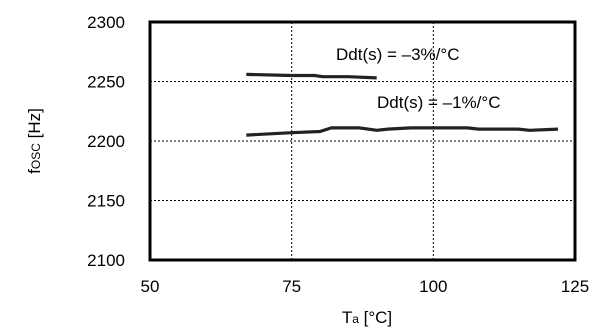  I want to click on annotation-series-1: Ddt(s) = –3%/°C, so click(397, 54).